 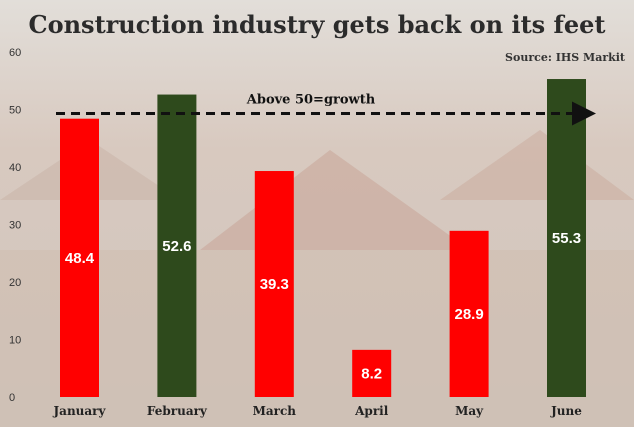 I want to click on bar-may, so click(x=469, y=313).